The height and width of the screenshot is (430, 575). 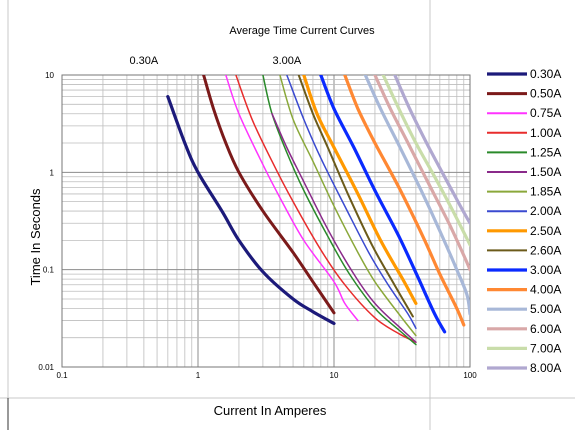 I want to click on x-tick-label: 10, so click(x=334, y=375).